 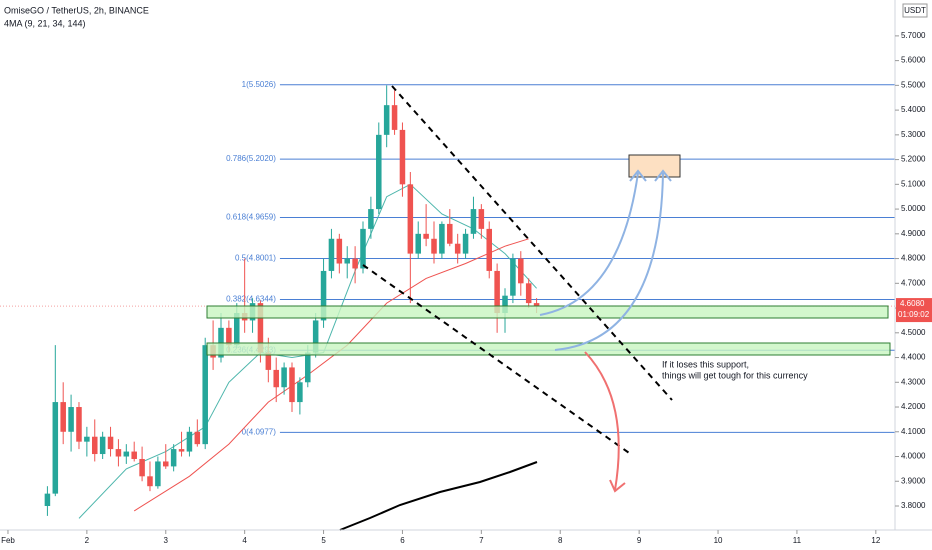 I want to click on x-tick-label: 11, so click(x=797, y=540).